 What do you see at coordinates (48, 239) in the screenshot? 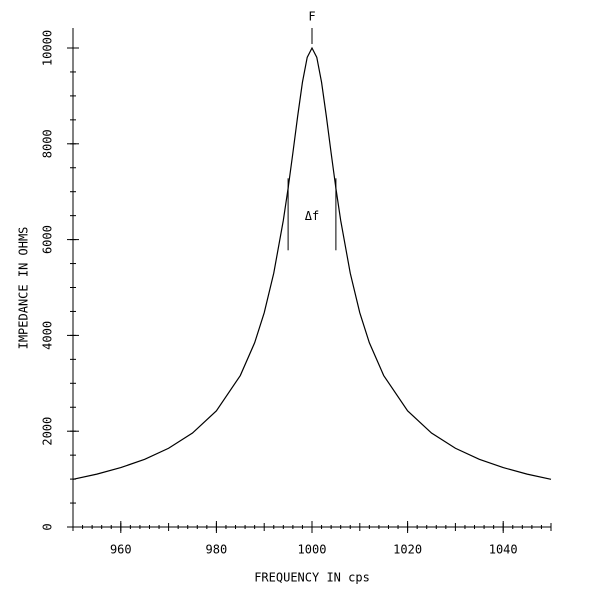
I see `y-tick-label: 6000` at bounding box center [48, 239].